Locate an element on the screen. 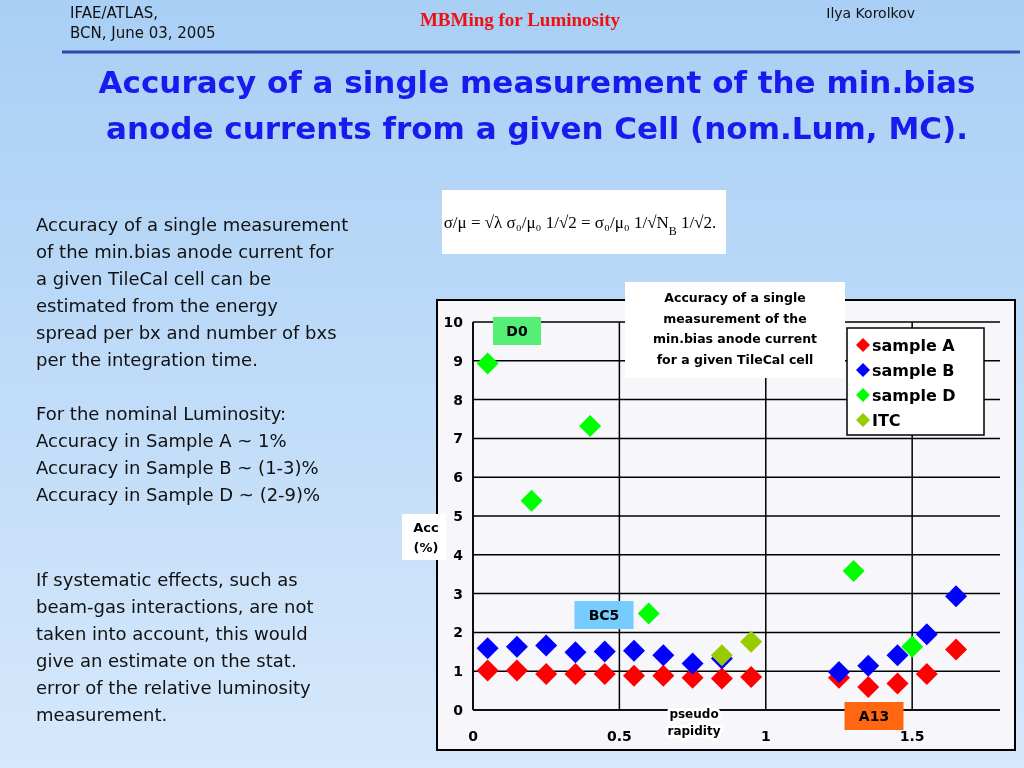 This screenshot has width=1024, height=768. text: For the nominal Luminosity: Accuracy in Sample A ~ 1% Accuracy in Sample B ~ (1-3)% Accuracy in Sample D ~ (2-9)% is located at coordinates (178, 454).